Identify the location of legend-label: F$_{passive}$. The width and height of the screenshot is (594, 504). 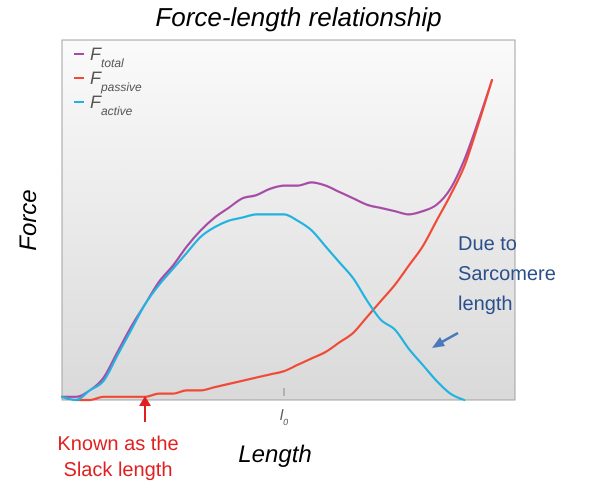
(116, 81).